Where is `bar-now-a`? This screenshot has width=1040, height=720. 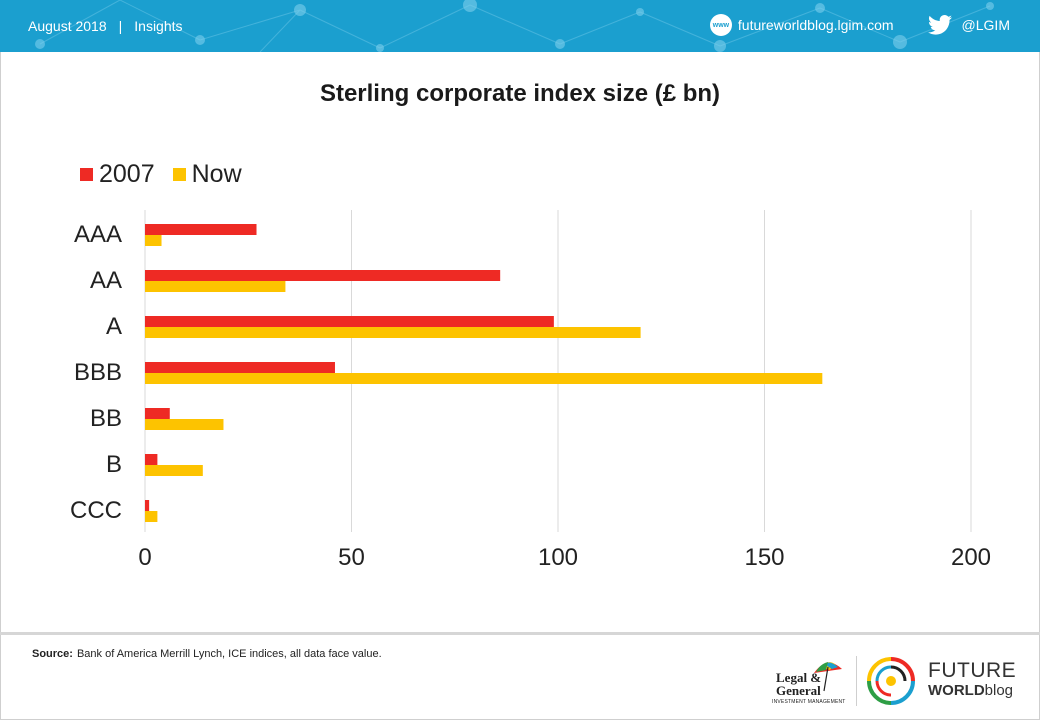 bar-now-a is located at coordinates (393, 332).